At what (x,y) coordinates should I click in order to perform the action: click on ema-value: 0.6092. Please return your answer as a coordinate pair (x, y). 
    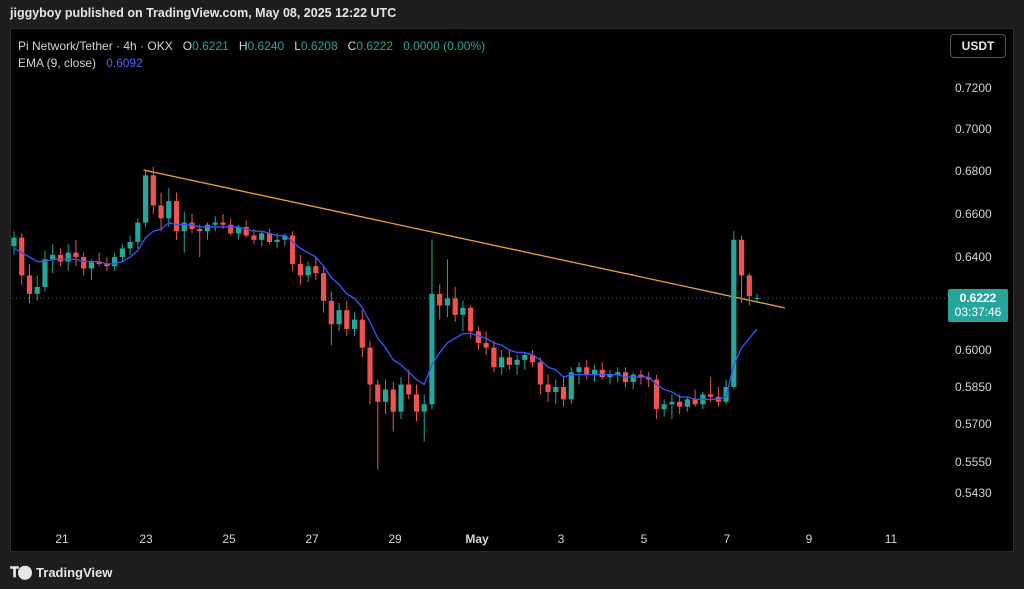
    Looking at the image, I should click on (124, 63).